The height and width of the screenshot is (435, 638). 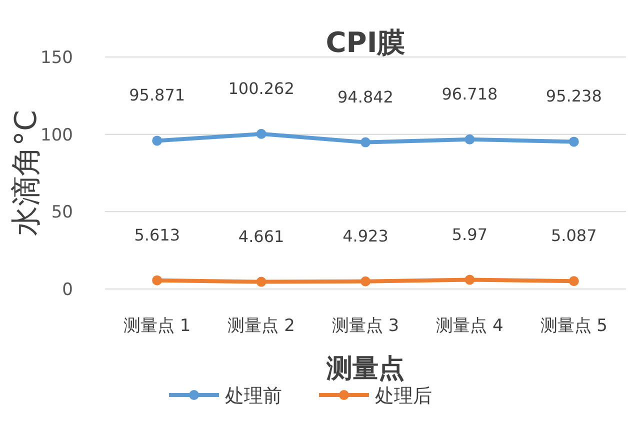 What do you see at coordinates (261, 326) in the screenshot?
I see `x-tick-label: 测量点 2` at bounding box center [261, 326].